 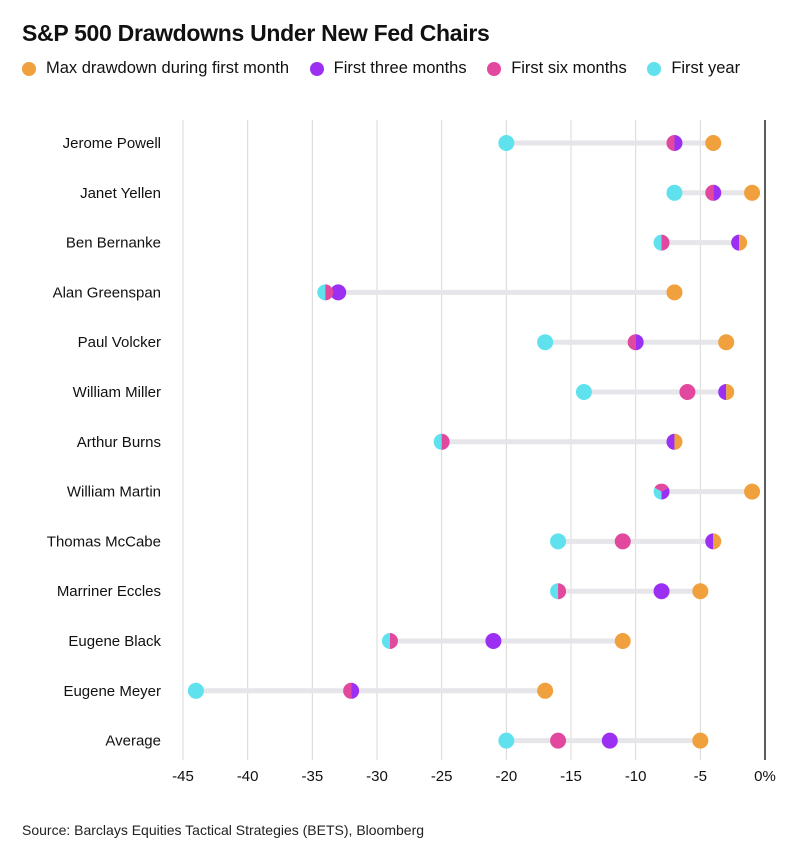 I want to click on x-tick-label: -35, so click(x=312, y=776).